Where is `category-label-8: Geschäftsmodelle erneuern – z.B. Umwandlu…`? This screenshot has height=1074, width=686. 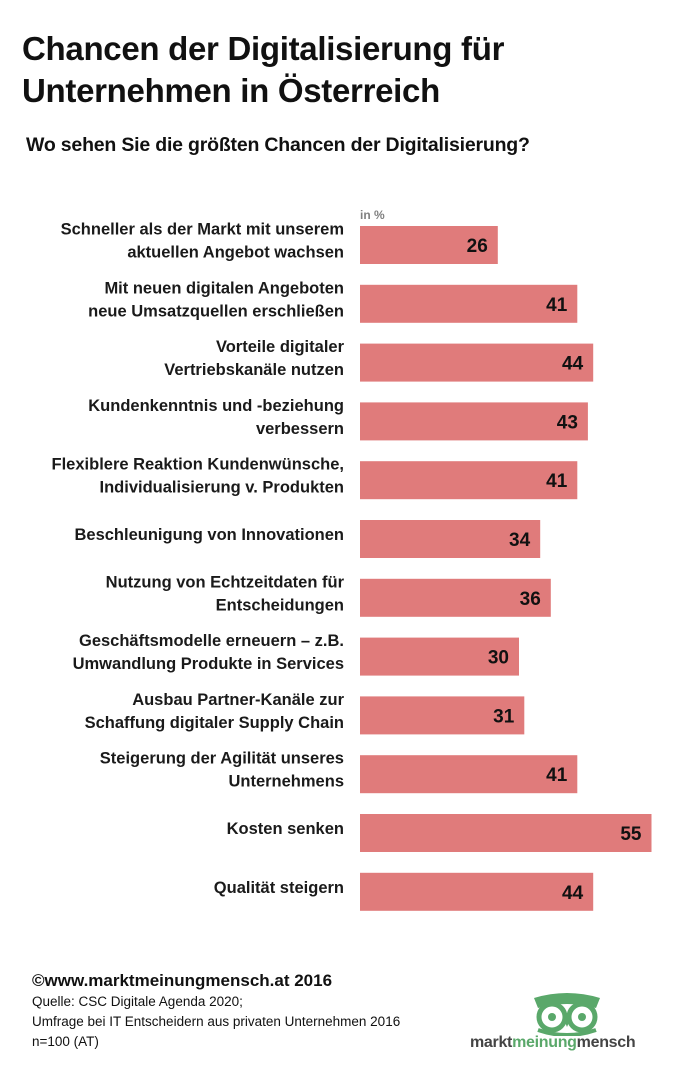 category-label-8: Geschäftsmodelle erneuern – z.B. Umwandlu… is located at coordinates (208, 652).